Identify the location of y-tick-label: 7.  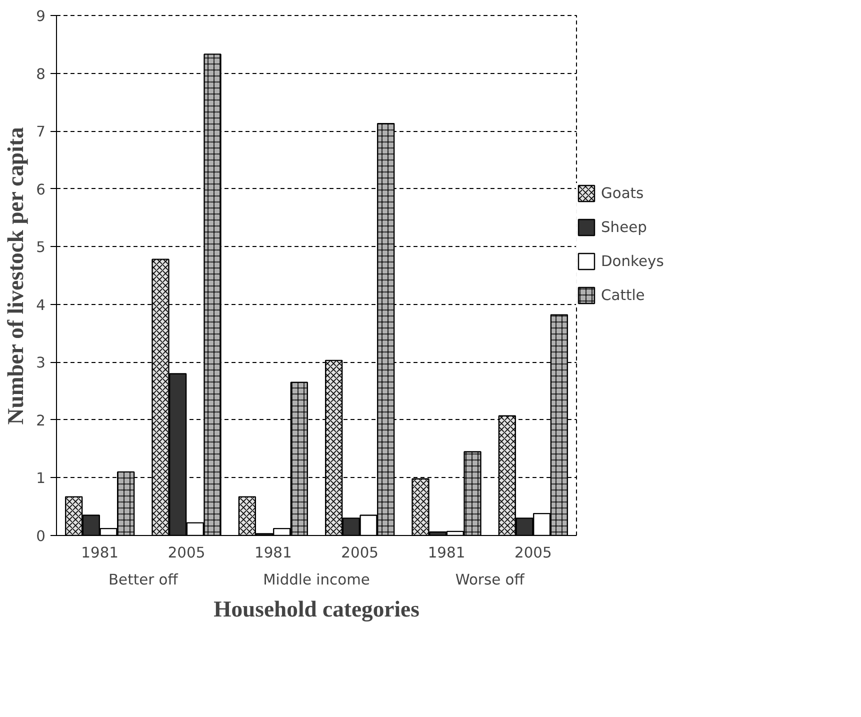
(41, 132).